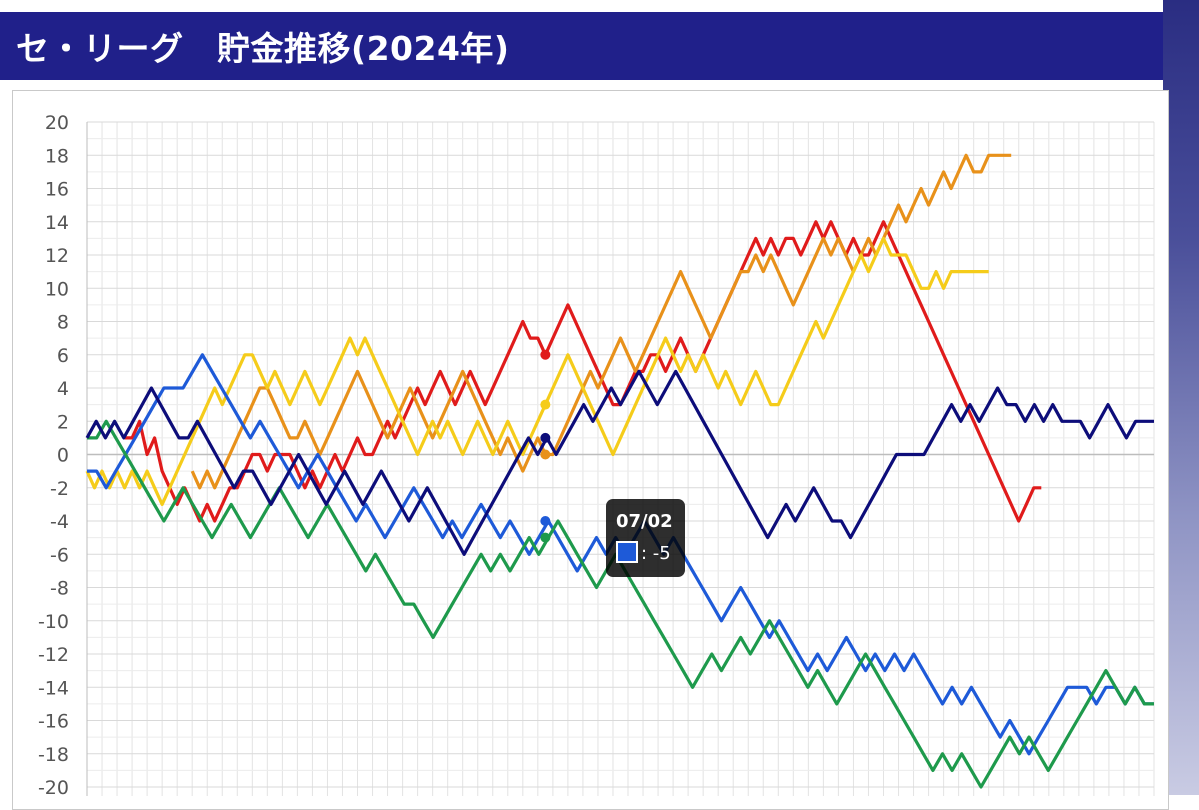 This screenshot has height=810, width=1199. What do you see at coordinates (599, 6) in the screenshot?
I see `top-strip` at bounding box center [599, 6].